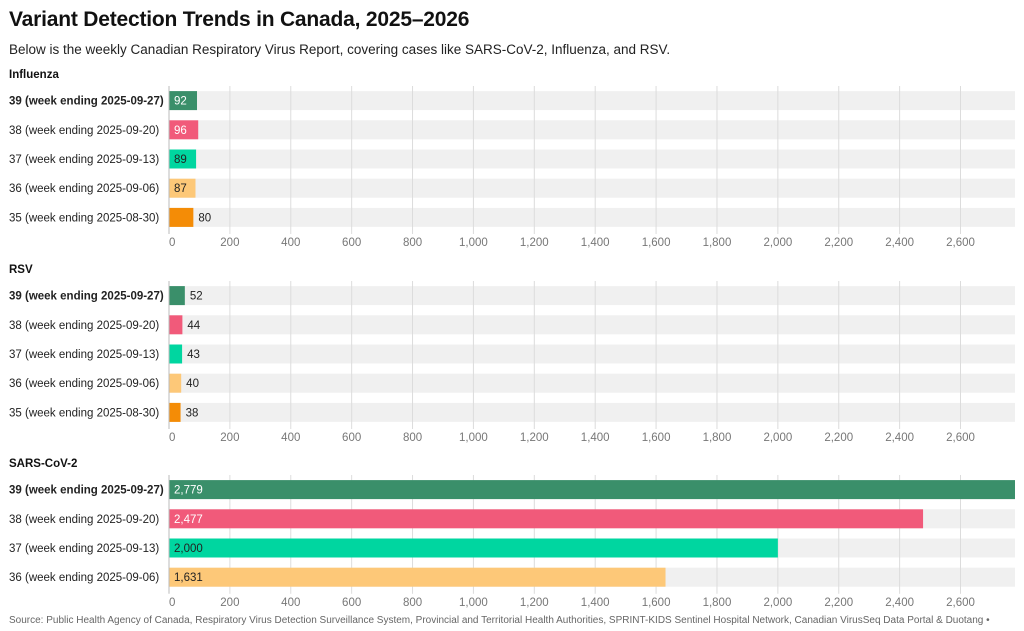 Image resolution: width=1024 pixels, height=631 pixels. Describe the element at coordinates (34, 75) in the screenshot. I see `panel-title: Influenza` at that location.